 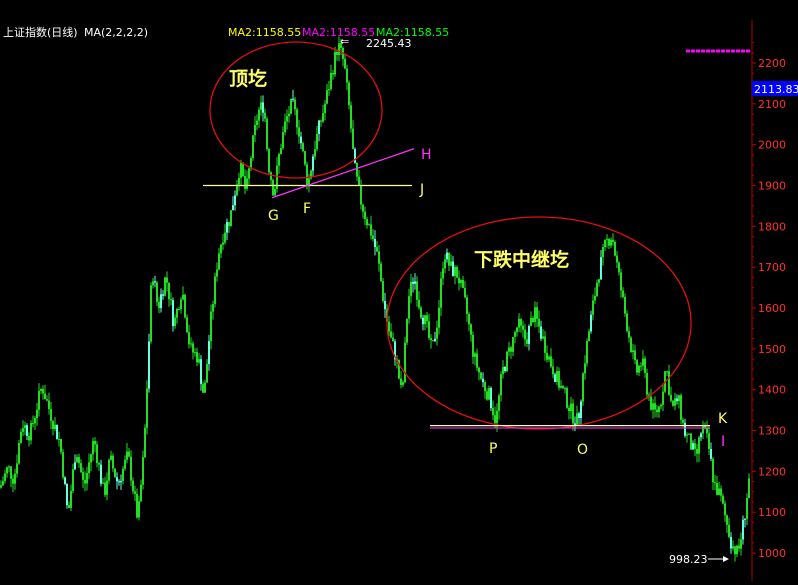 What do you see at coordinates (389, 43) in the screenshot?
I see `high-value-label: 2245.43` at bounding box center [389, 43].